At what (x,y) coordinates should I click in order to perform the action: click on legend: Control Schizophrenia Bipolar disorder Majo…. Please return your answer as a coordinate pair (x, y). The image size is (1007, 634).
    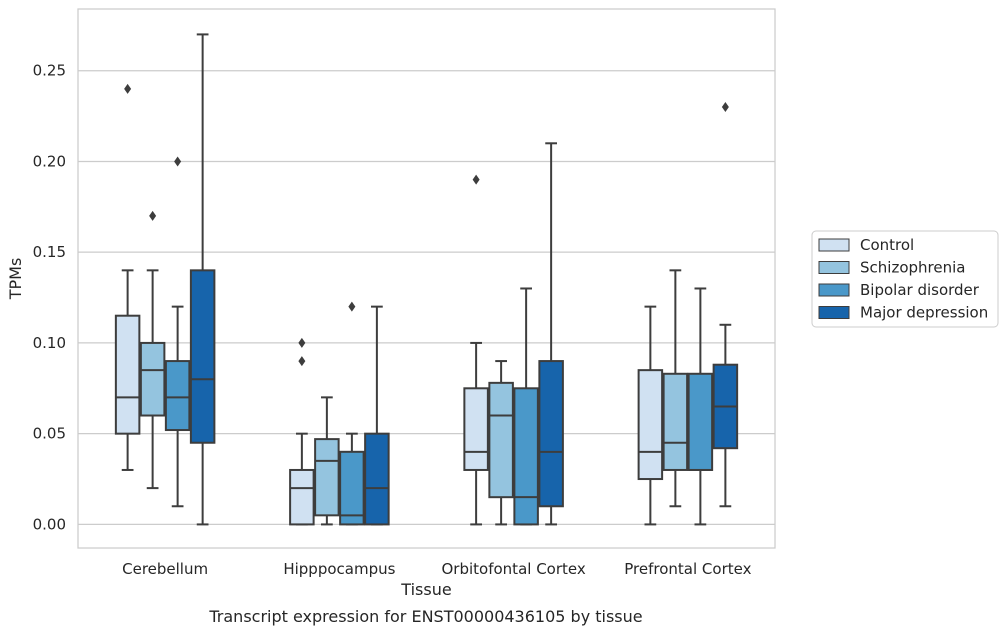
    Looking at the image, I should click on (905, 279).